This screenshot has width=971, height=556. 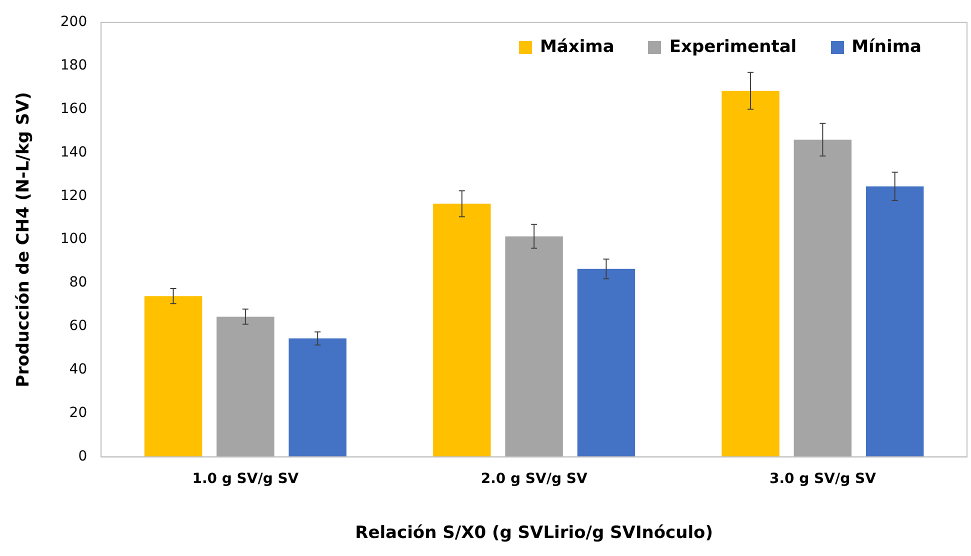 What do you see at coordinates (74, 152) in the screenshot?
I see `y-tick-label: 140` at bounding box center [74, 152].